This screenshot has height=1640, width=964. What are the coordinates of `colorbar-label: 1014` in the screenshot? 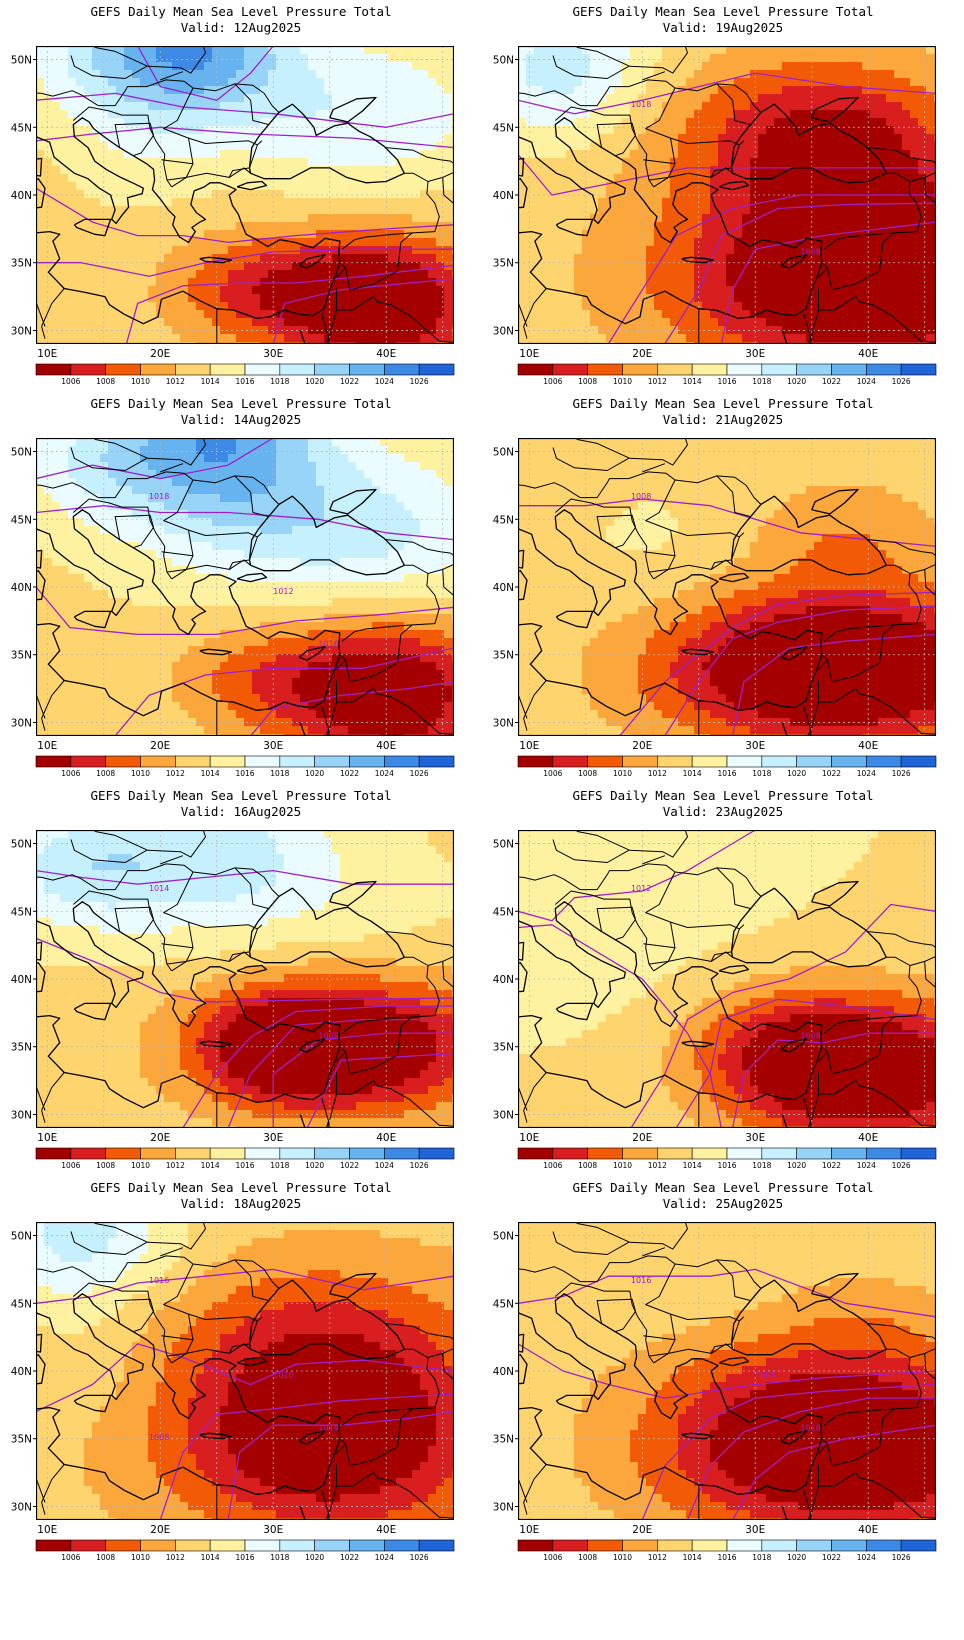 It's located at (692, 773).